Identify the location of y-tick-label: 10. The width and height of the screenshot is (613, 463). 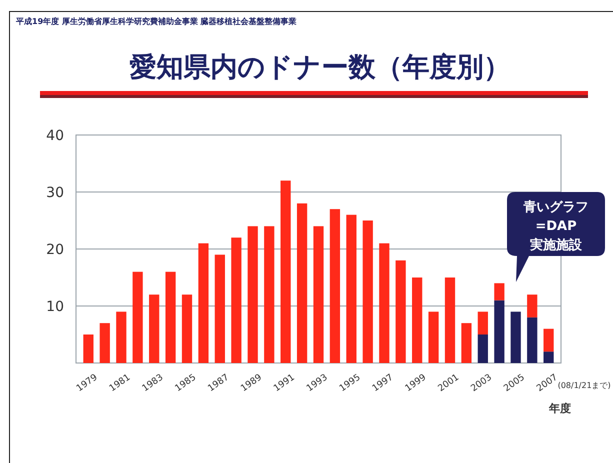
(55, 306).